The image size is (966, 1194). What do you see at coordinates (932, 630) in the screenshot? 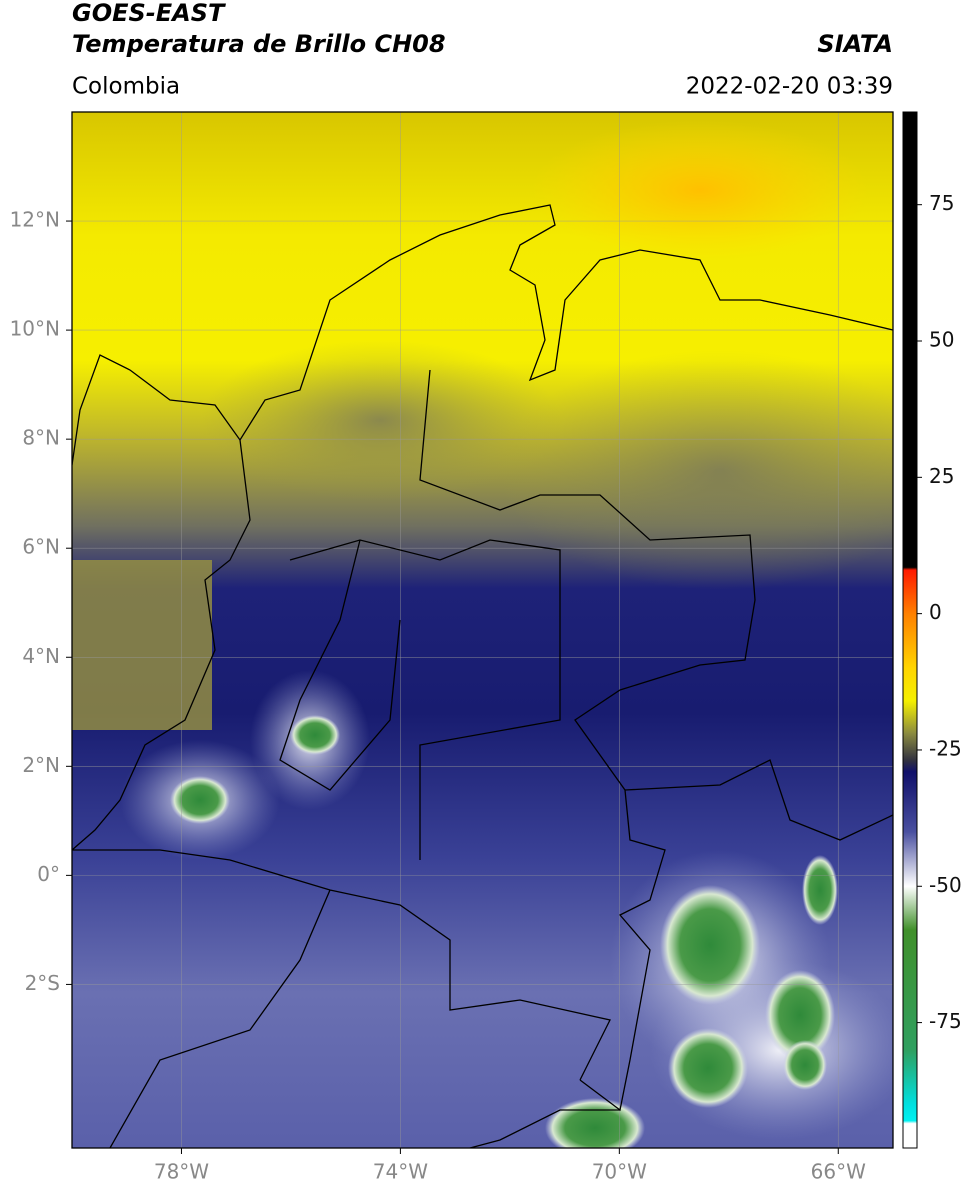
I see `colorbar: 75 50 25 0 -25 -50 -75` at bounding box center [932, 630].